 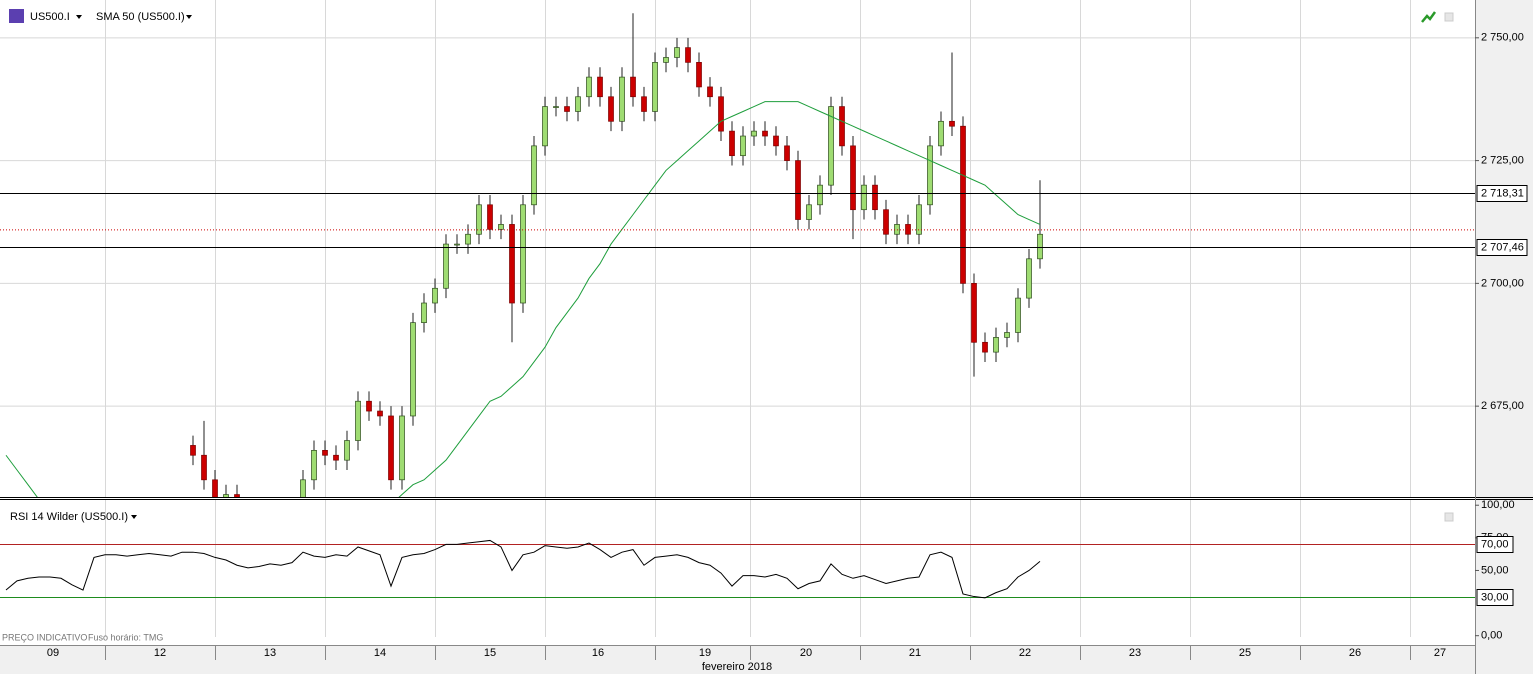 What do you see at coordinates (737, 667) in the screenshot?
I see `month-label: fevereiro 2018` at bounding box center [737, 667].